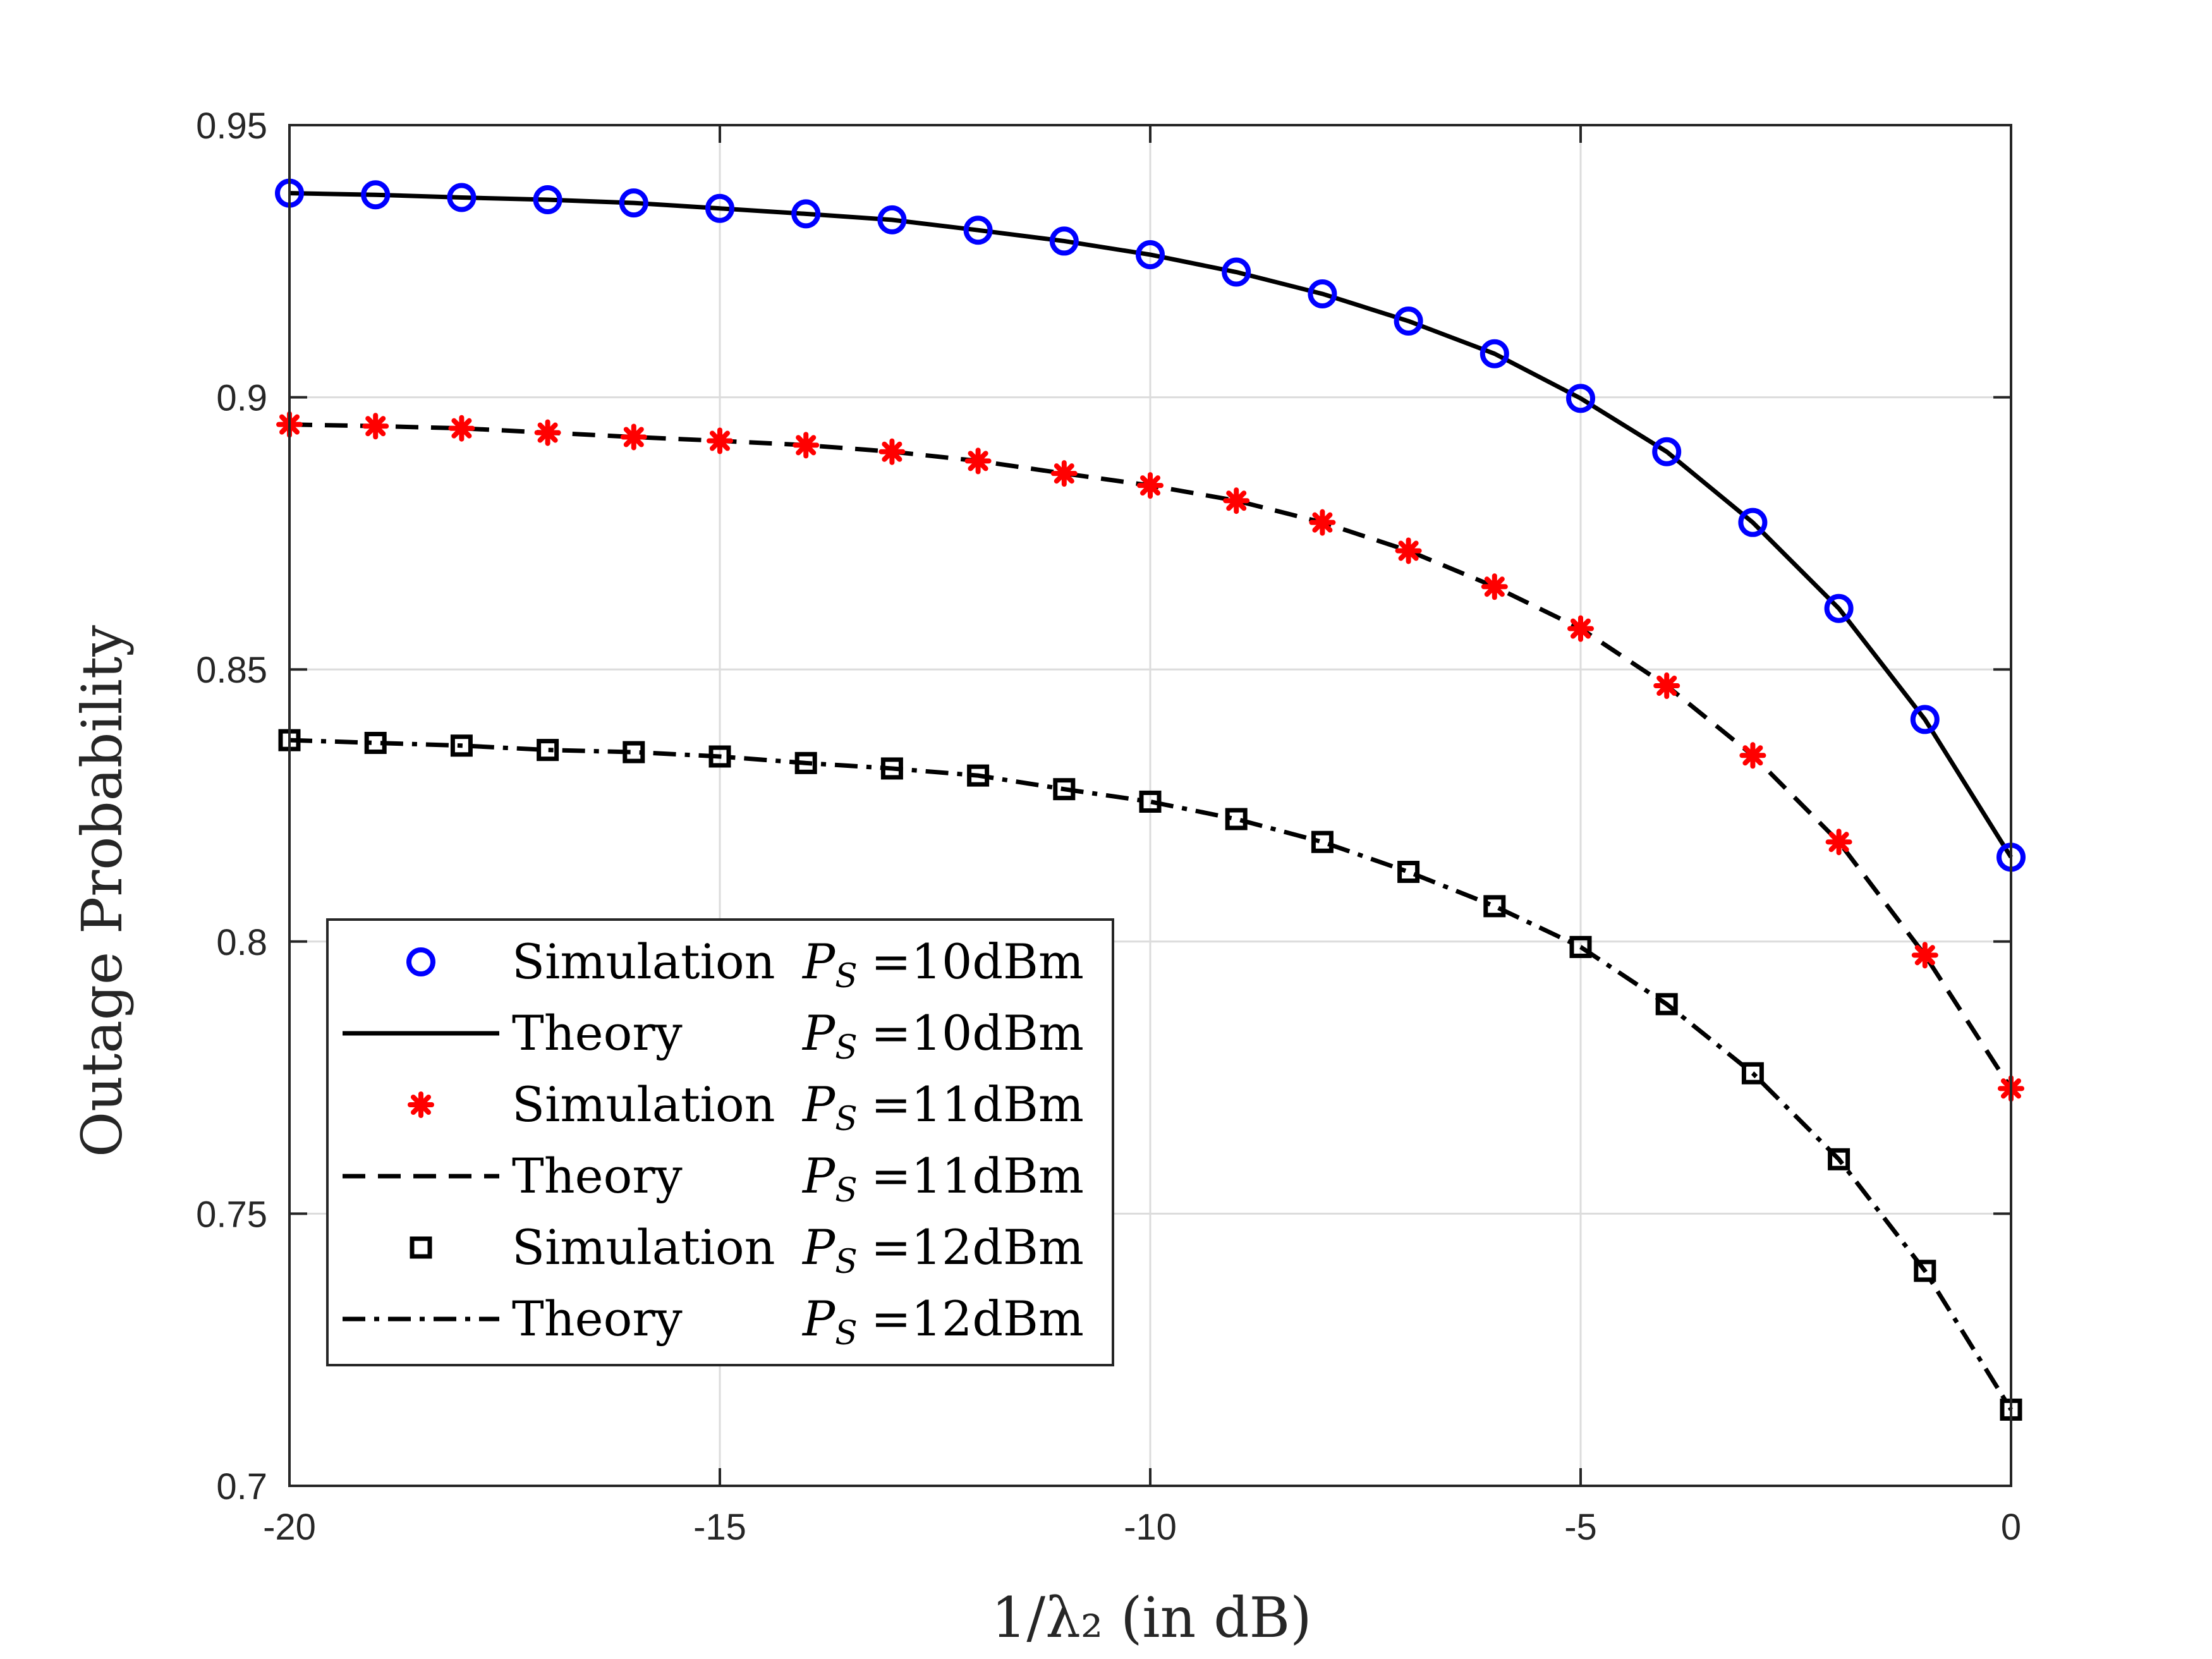 The height and width of the screenshot is (1659, 2212). What do you see at coordinates (241, 399) in the screenshot?
I see `y-tick-label: 0.9` at bounding box center [241, 399].